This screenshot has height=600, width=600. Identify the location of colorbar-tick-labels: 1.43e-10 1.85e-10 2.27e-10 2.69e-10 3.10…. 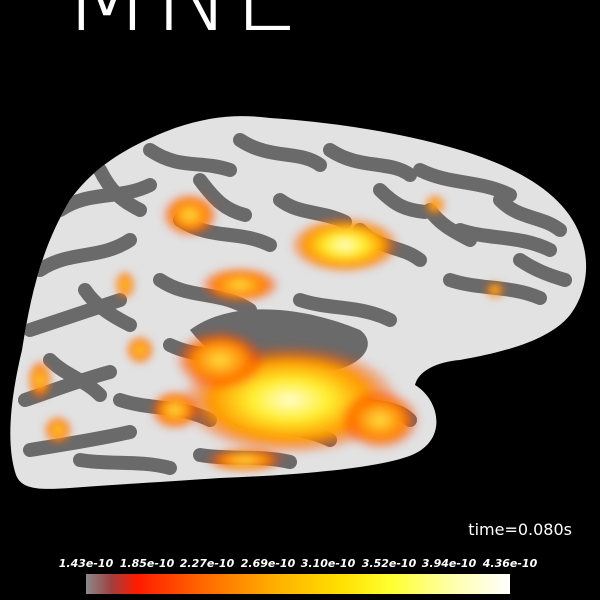
(300, 565).